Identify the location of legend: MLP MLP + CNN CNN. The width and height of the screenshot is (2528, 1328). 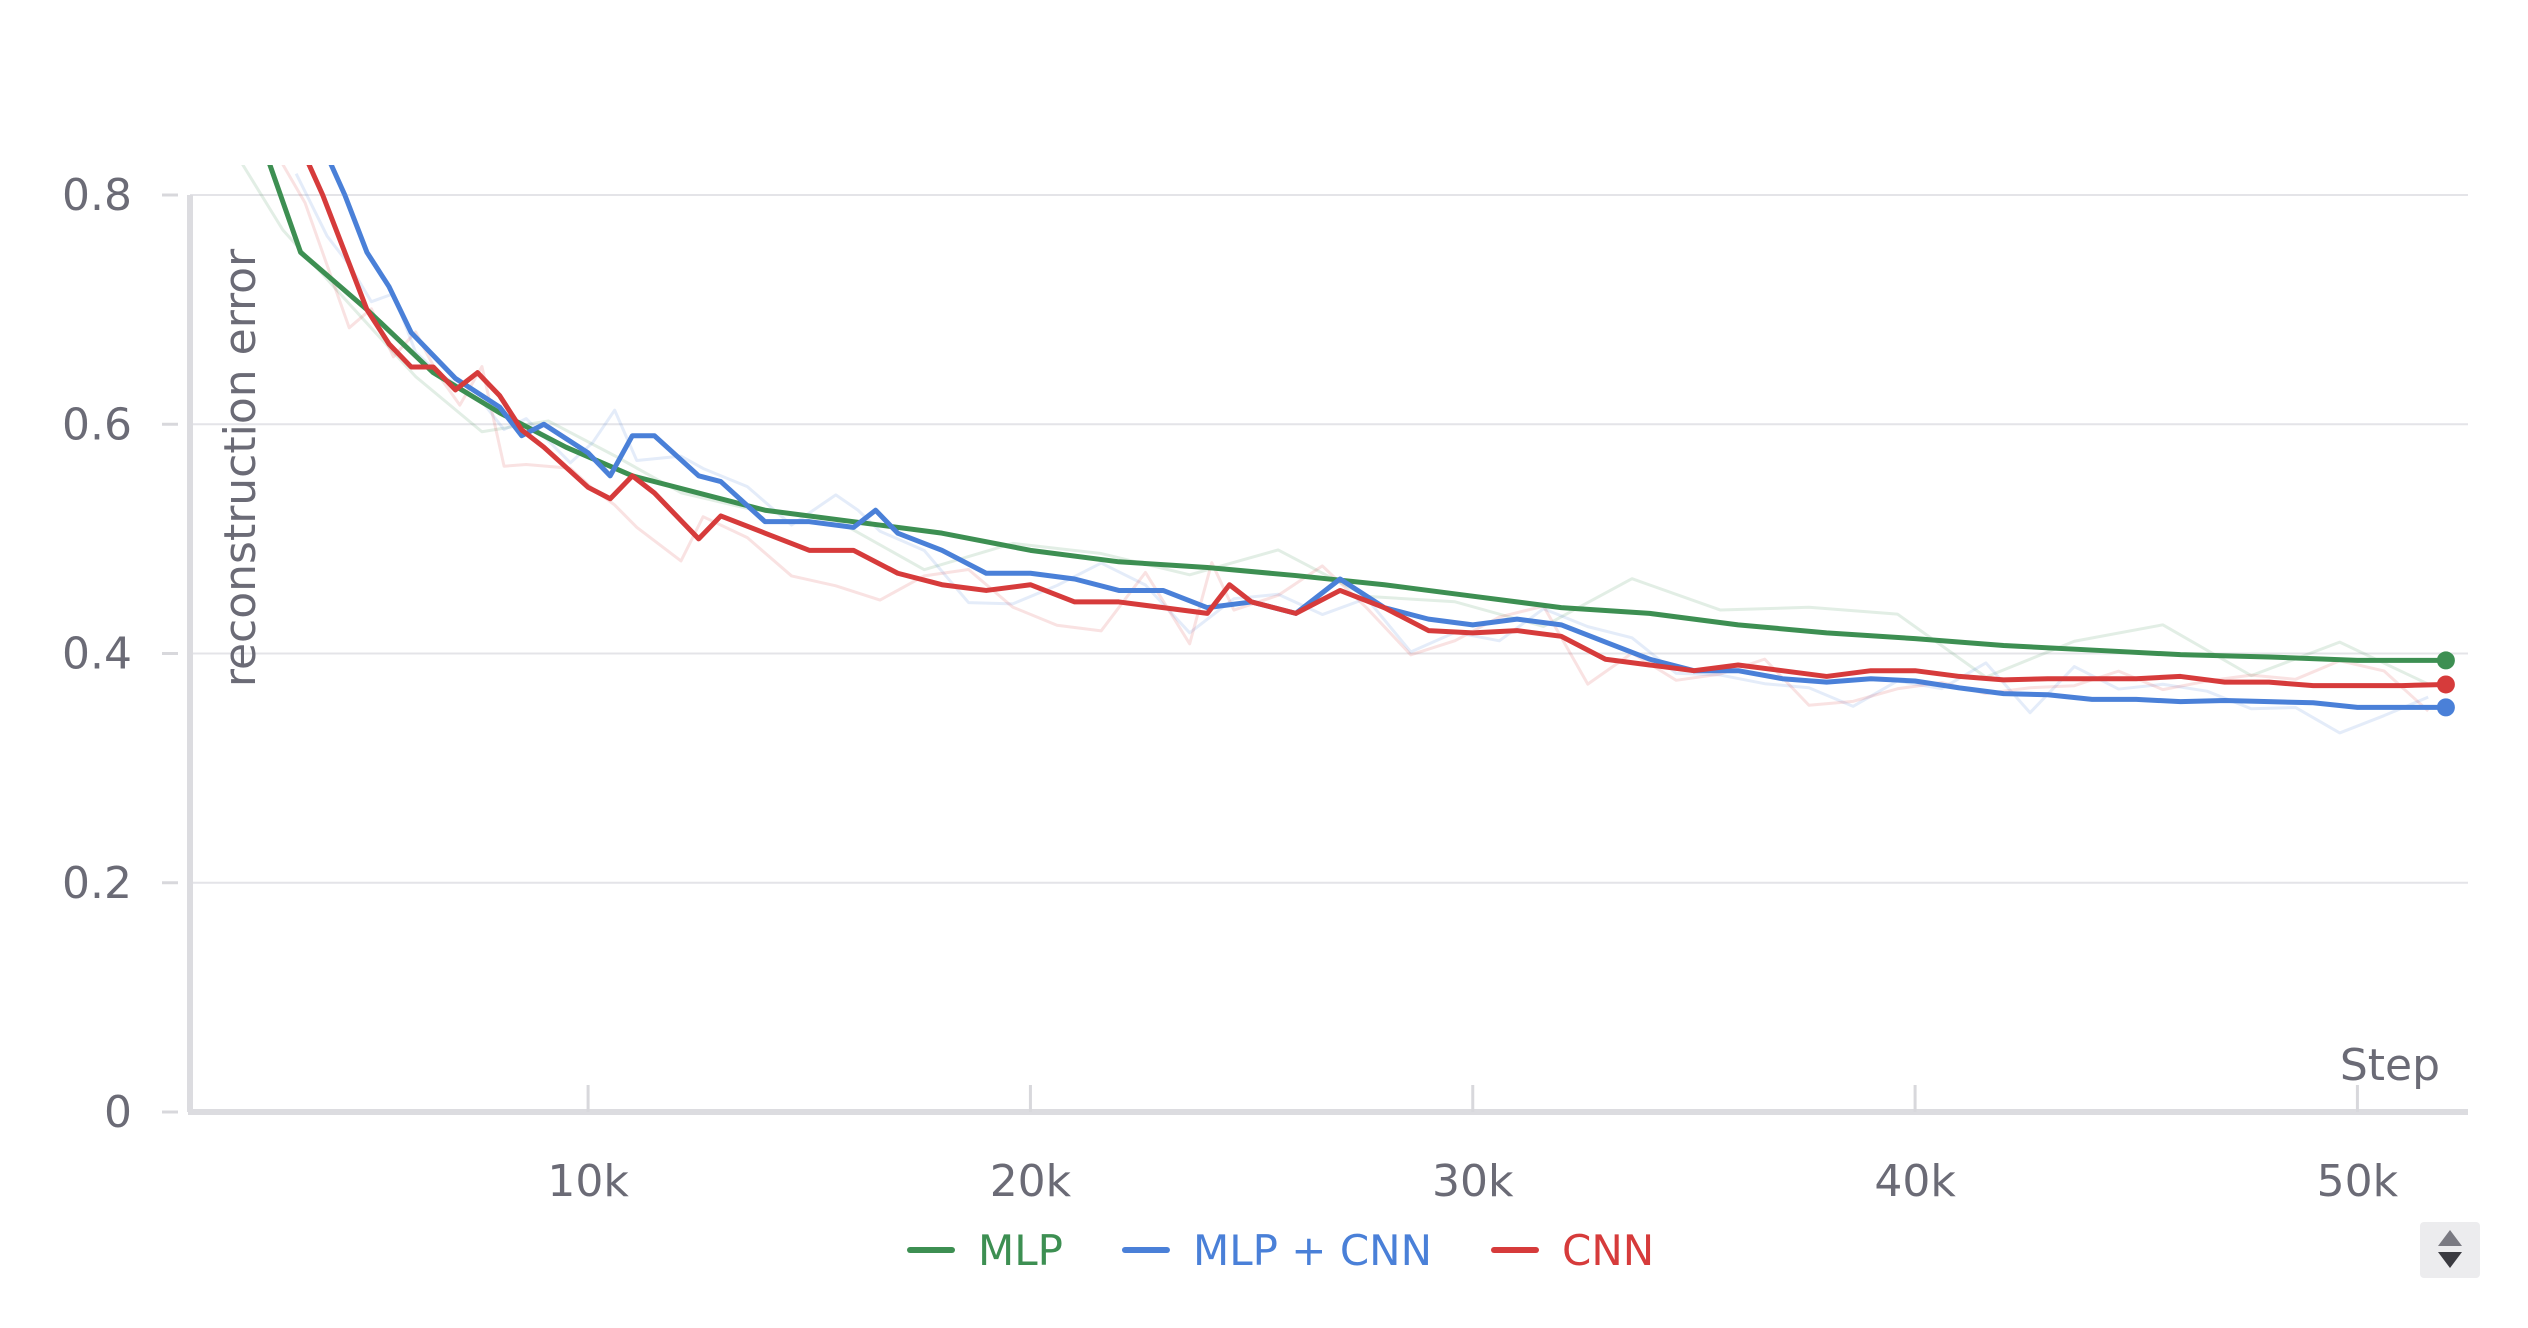
(1280, 1250).